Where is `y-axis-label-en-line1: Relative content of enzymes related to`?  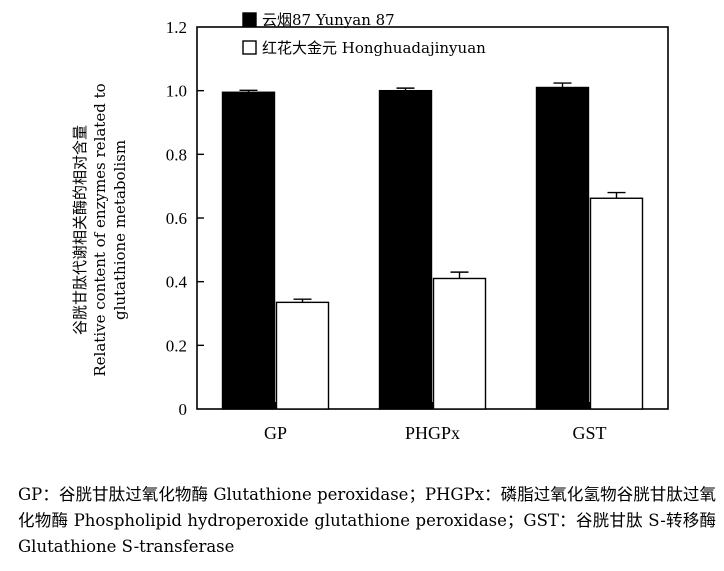
y-axis-label-en-line1: Relative content of enzymes related to is located at coordinates (100, 229).